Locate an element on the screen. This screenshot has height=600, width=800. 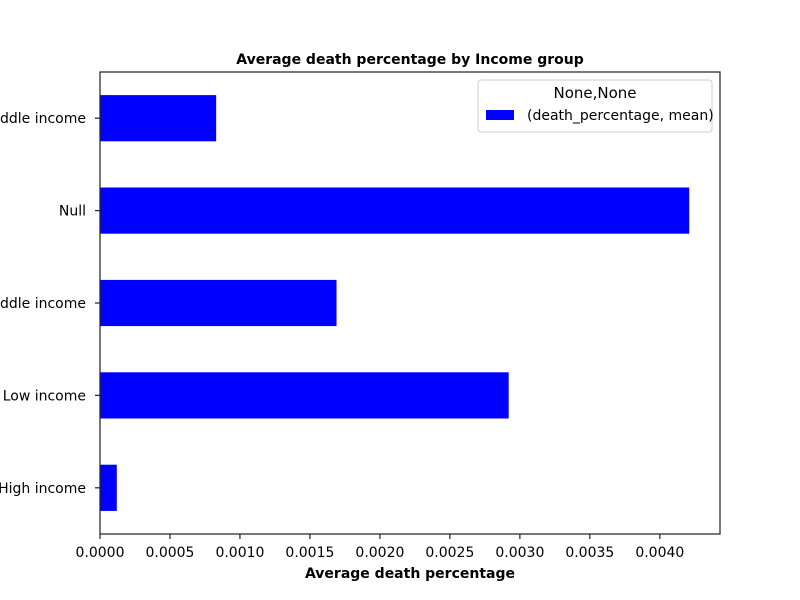
y-tick-label: Low income is located at coordinates (44, 396).